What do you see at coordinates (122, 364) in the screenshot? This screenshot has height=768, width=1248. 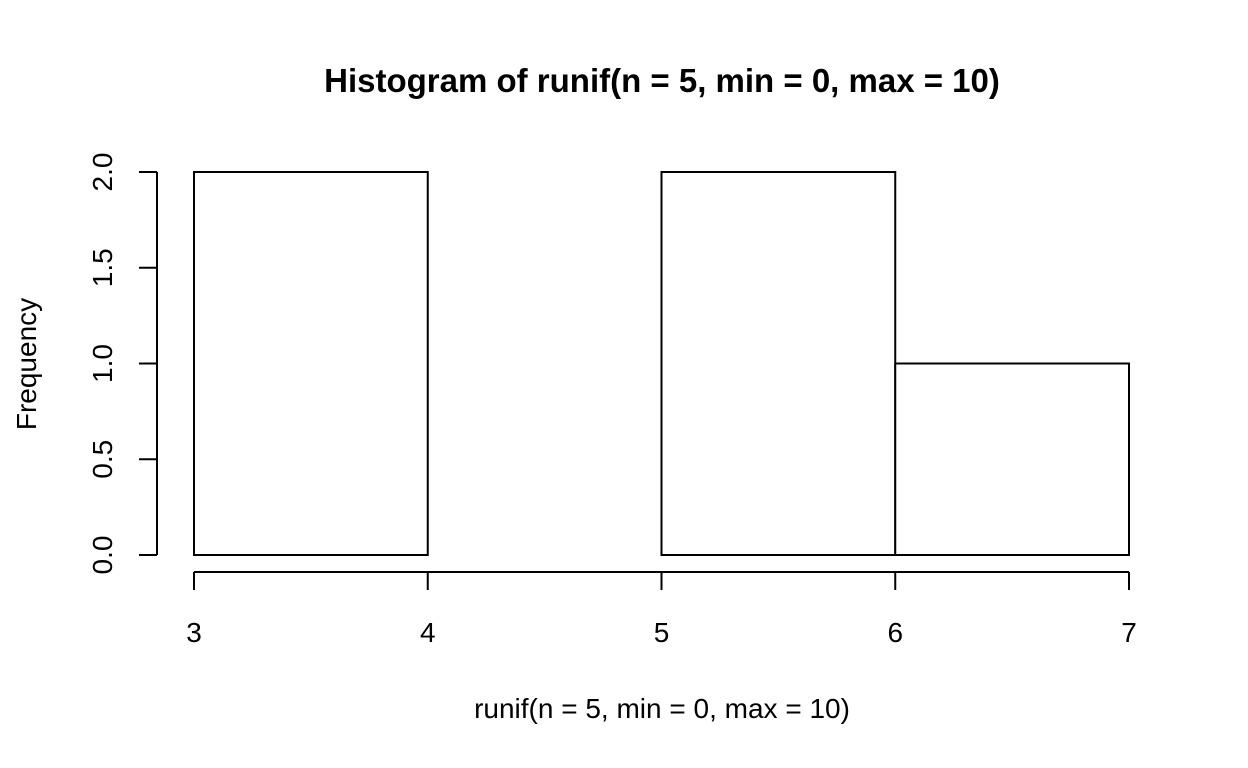 I see `y-axis: 0.0 0.5 1.0 1.5 2.0` at bounding box center [122, 364].